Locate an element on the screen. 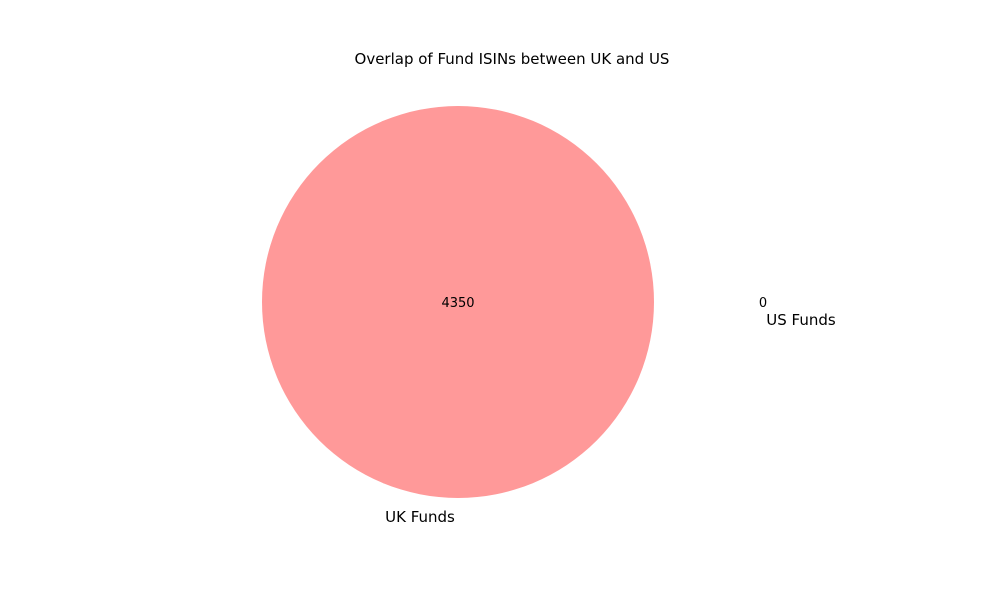 This screenshot has width=1000, height=600. us-only-count-label: 0 is located at coordinates (763, 303).